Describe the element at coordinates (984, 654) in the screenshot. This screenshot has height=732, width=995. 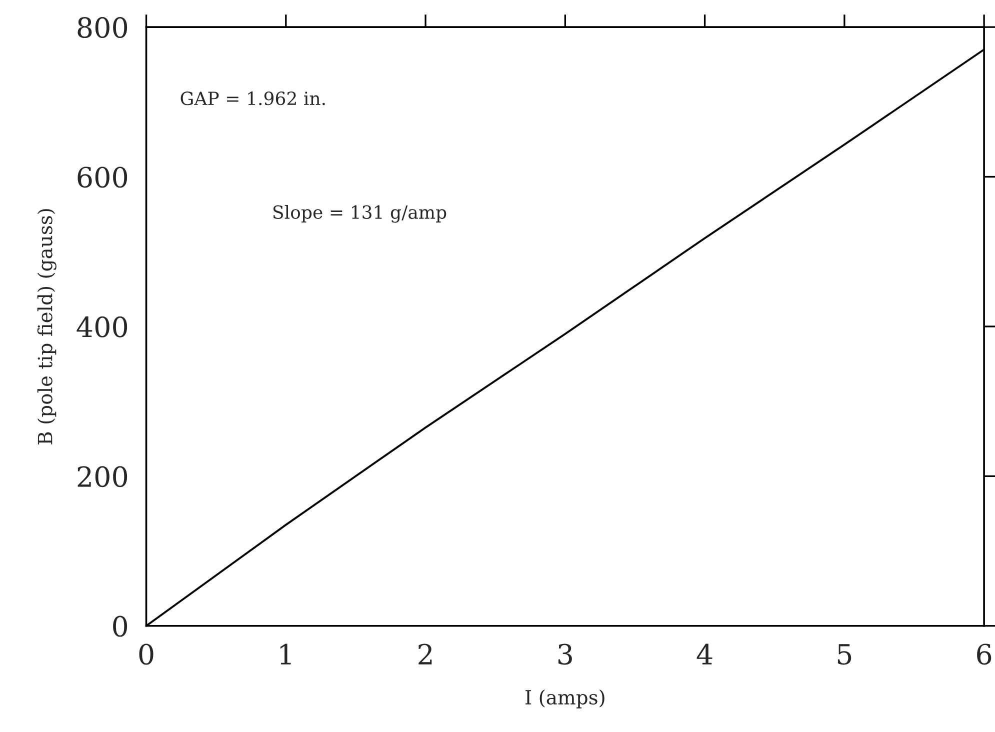
I see `x-tick-label: 6` at that location.